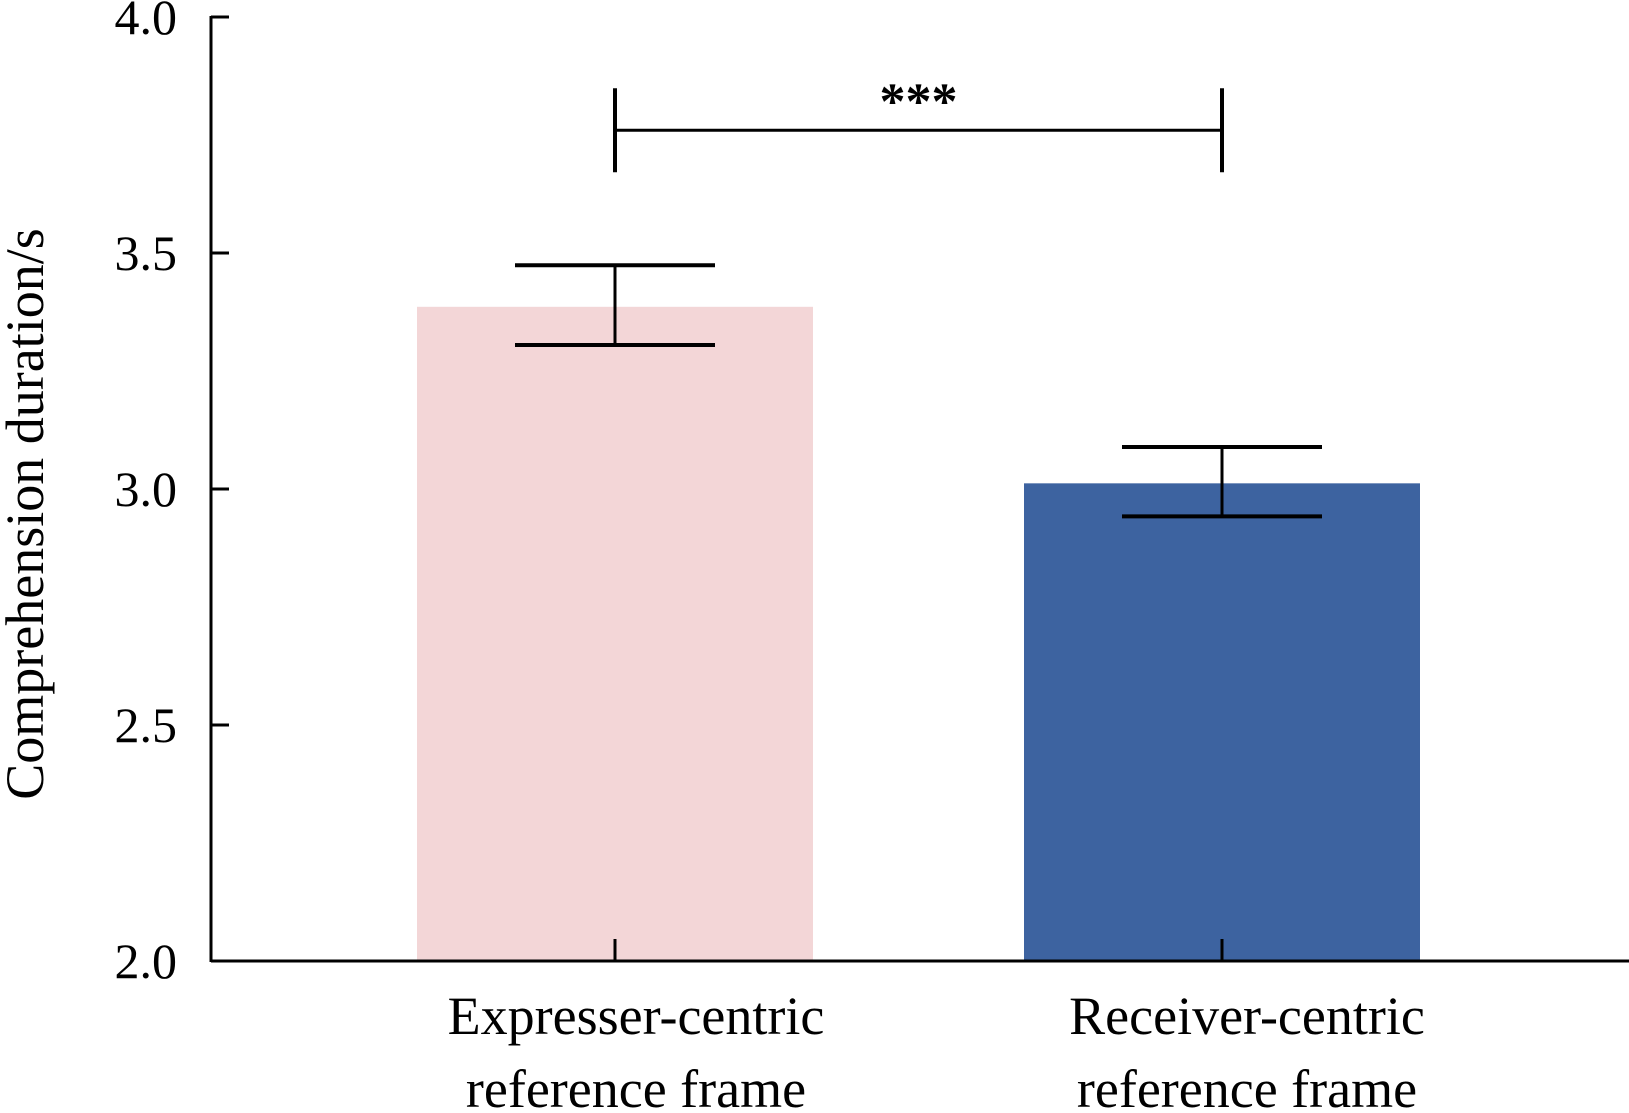 This screenshot has width=1629, height=1113. Describe the element at coordinates (146, 253) in the screenshot. I see `y-tick-label: 3.5` at that location.